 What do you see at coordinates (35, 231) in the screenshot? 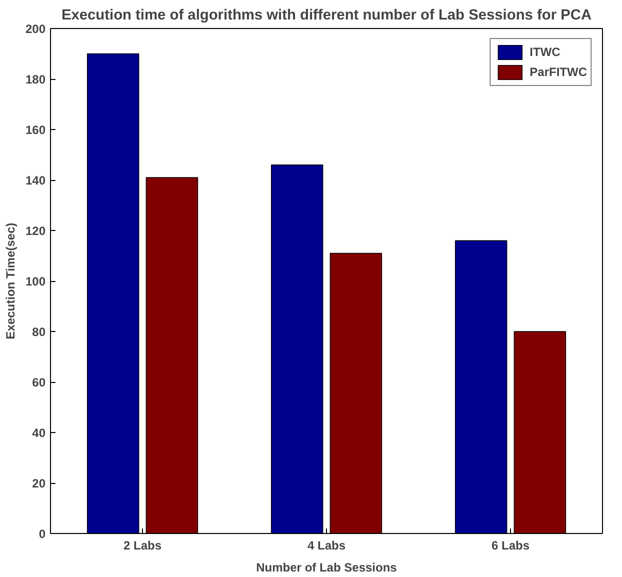
I see `y-tick-label: 120` at bounding box center [35, 231].